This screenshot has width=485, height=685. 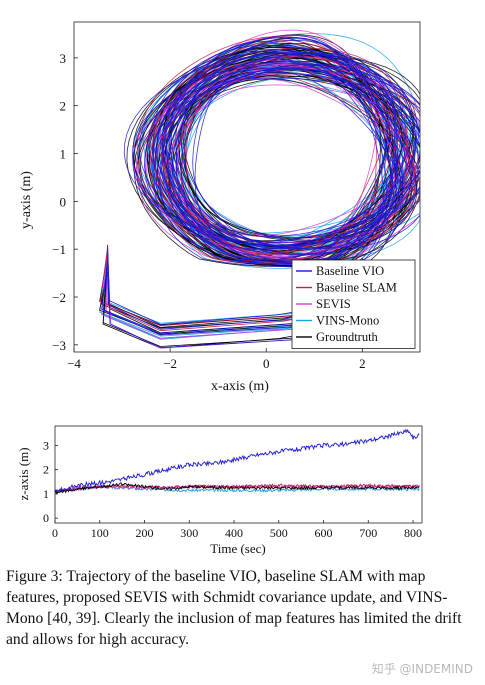 I want to click on xy-y-ticks: −3 −2 −1 0 1 2 3, so click(x=65, y=202).